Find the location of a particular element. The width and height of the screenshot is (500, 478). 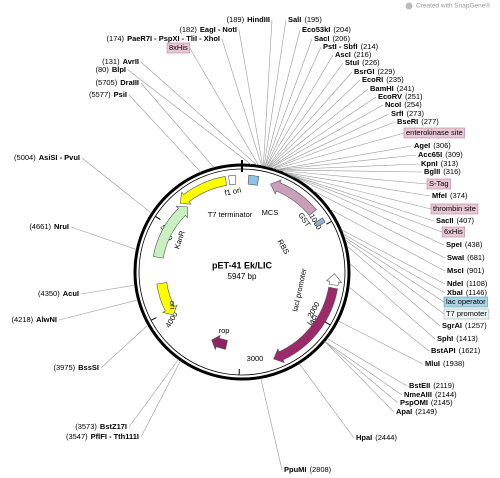

tag-label: T7 promoter is located at coordinates (466, 313).